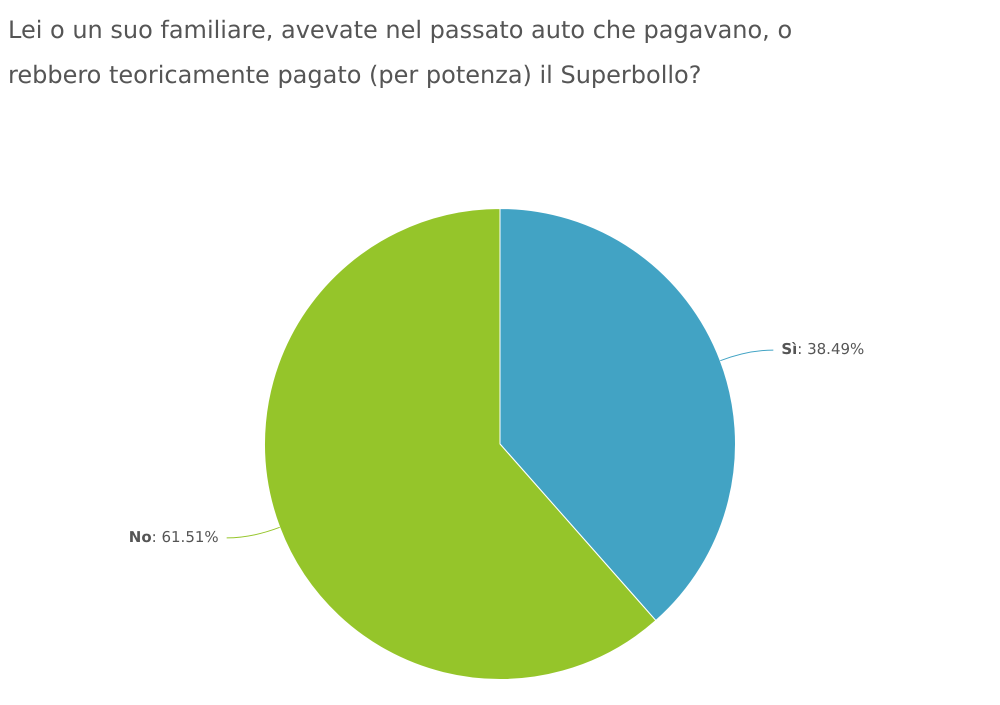  I want to click on slice-label: No, so click(140, 537).